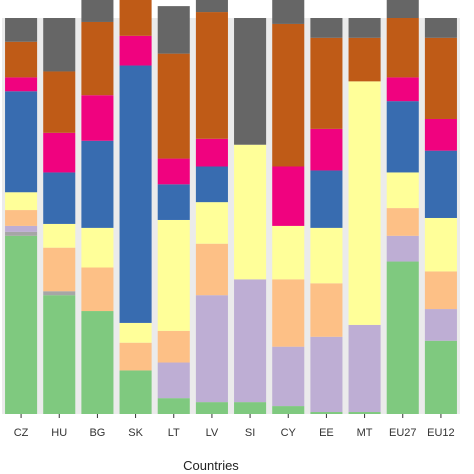 This screenshot has height=474, width=474. What do you see at coordinates (402, 207) in the screenshot?
I see `bar-stack-eu27` at bounding box center [402, 207].